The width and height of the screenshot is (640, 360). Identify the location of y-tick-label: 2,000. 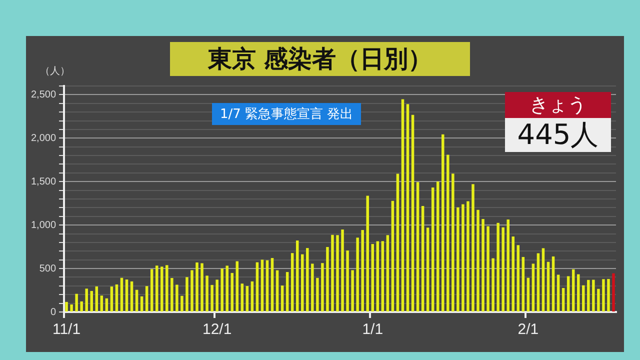
(43, 138).